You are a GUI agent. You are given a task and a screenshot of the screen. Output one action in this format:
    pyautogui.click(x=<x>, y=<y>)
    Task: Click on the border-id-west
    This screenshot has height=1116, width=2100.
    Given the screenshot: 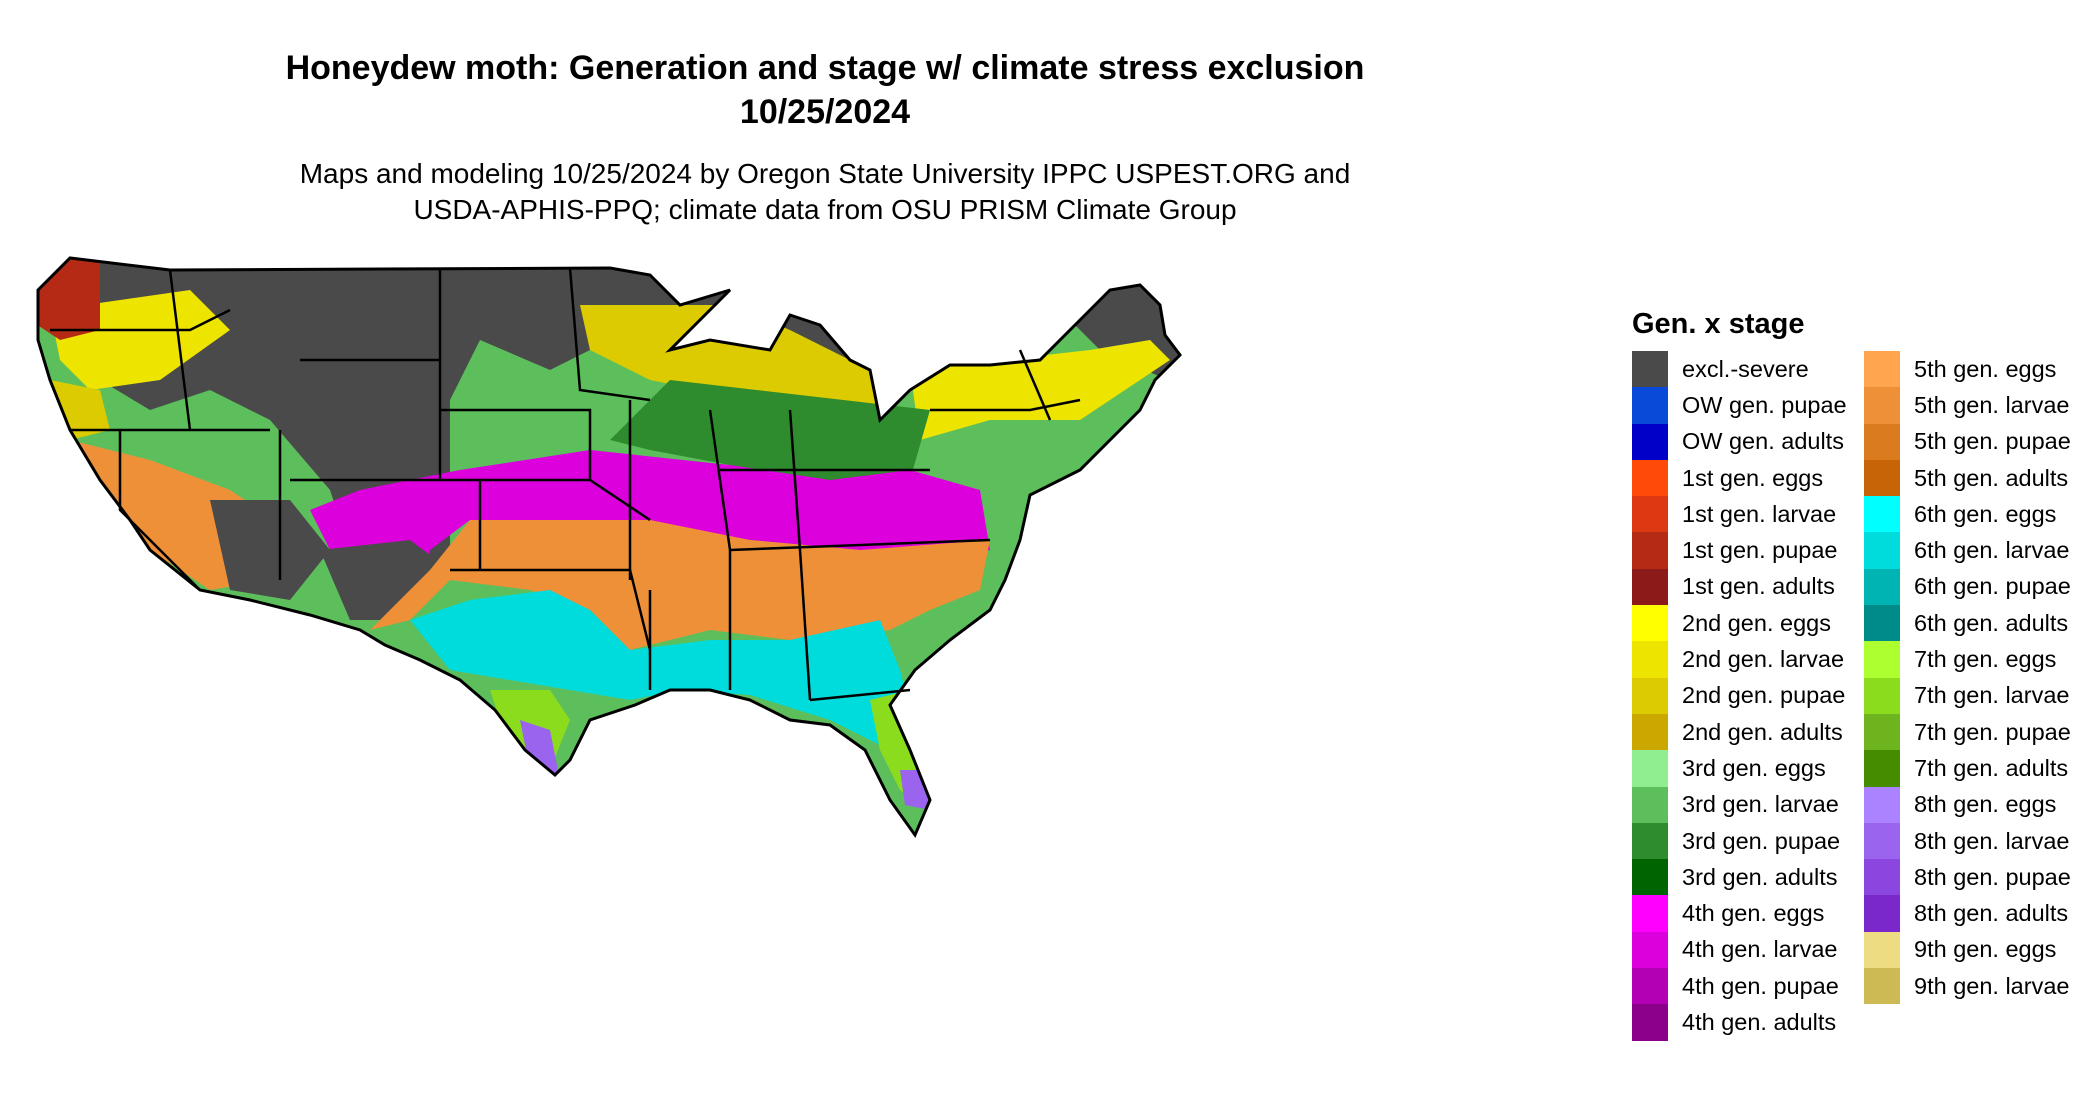 What is the action you would take?
    pyautogui.click(x=180, y=350)
    